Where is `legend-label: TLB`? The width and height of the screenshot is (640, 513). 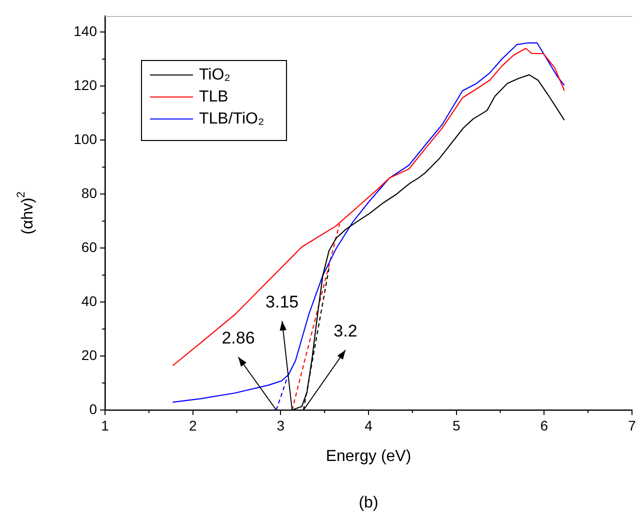 legend-label: TLB is located at coordinates (213, 97).